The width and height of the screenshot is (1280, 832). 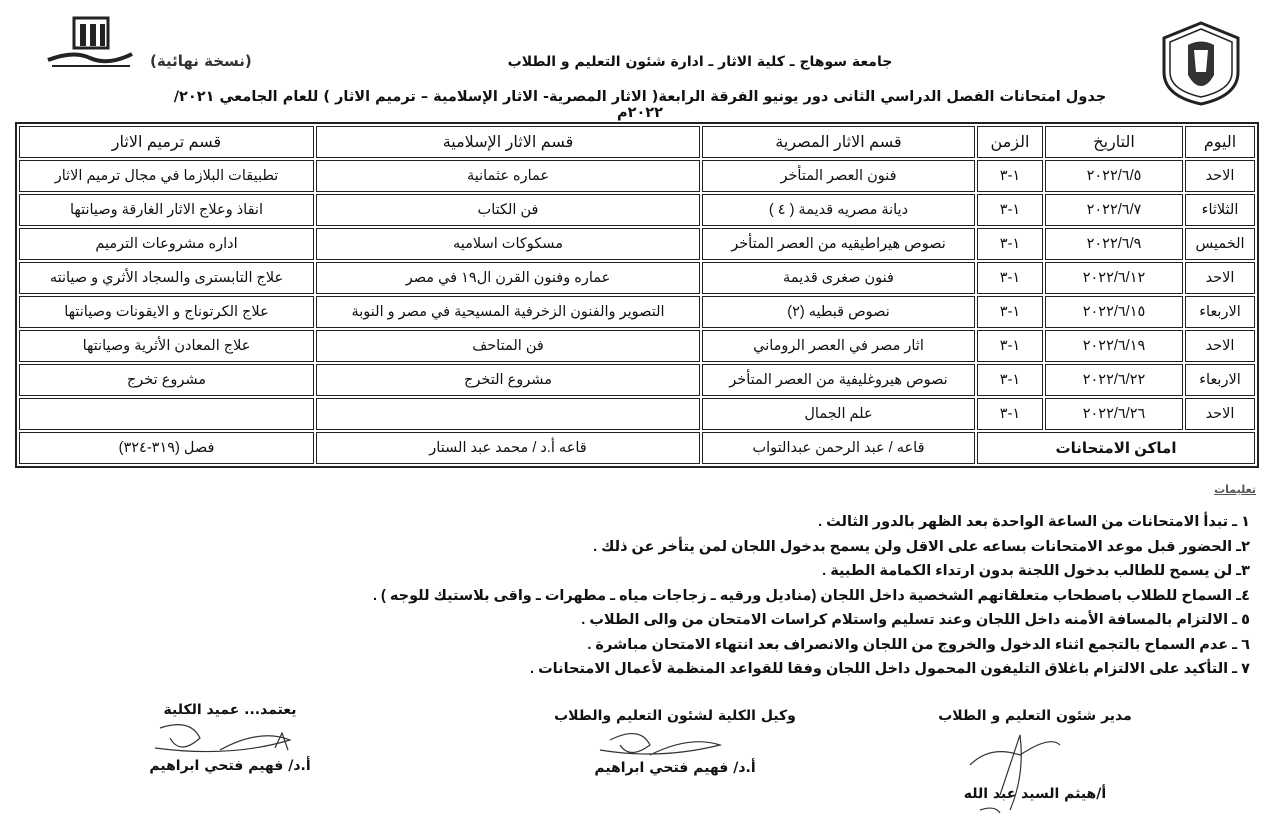 What do you see at coordinates (508, 448) in the screenshot?
I see `location-islamic: قاعه أ.د / محمد عبد الستار` at bounding box center [508, 448].